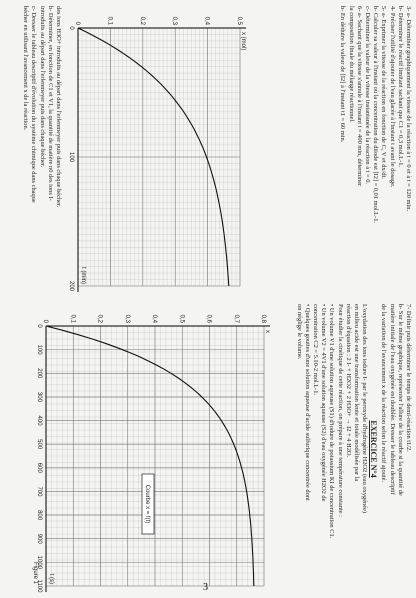 The height and width of the screenshot is (598, 416). Describe the element at coordinates (39, 587) in the screenshot. I see `x-tick-label: 1100` at that location.